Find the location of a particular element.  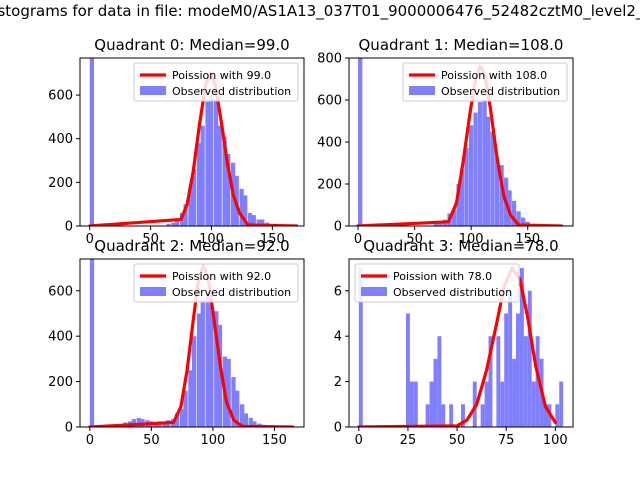

x-tick-label-2: 50 is located at coordinates (457, 440).